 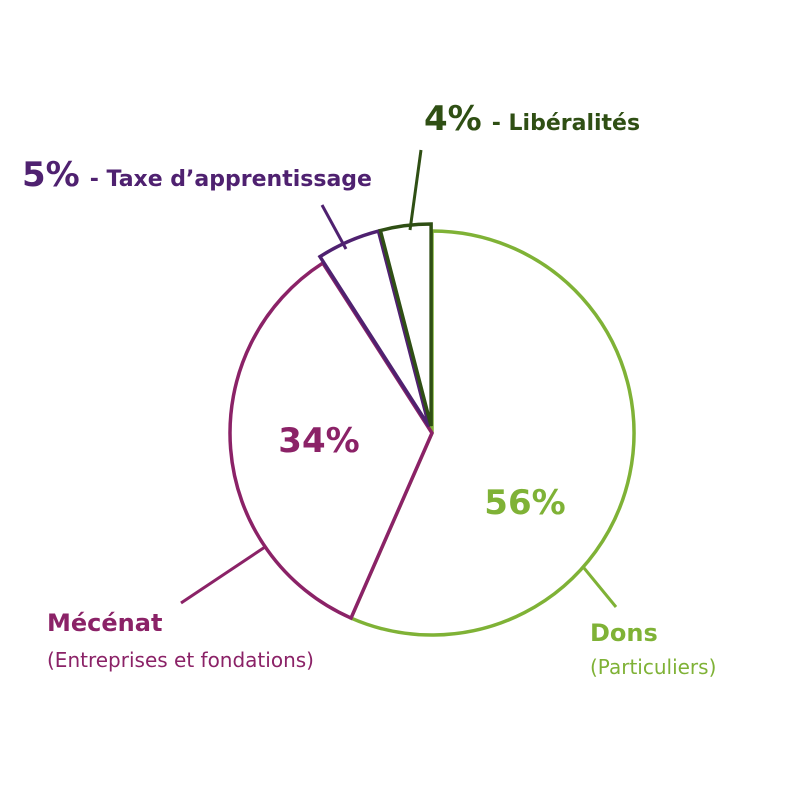 I want to click on pie-slice-liberalites, so click(x=405, y=324).